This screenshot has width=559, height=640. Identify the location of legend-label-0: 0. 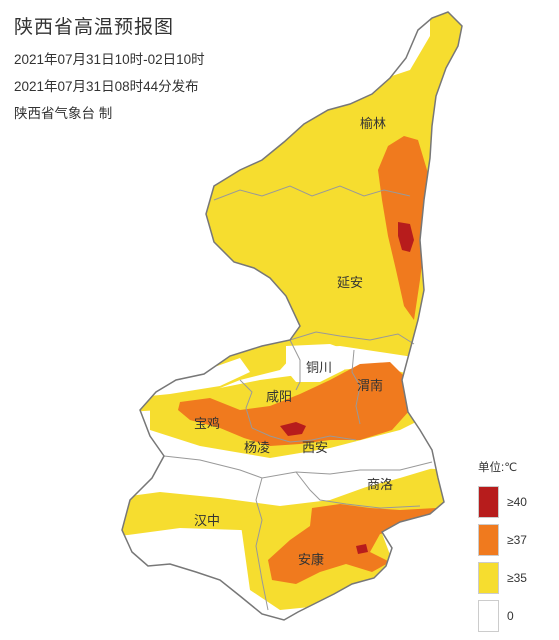
(510, 616).